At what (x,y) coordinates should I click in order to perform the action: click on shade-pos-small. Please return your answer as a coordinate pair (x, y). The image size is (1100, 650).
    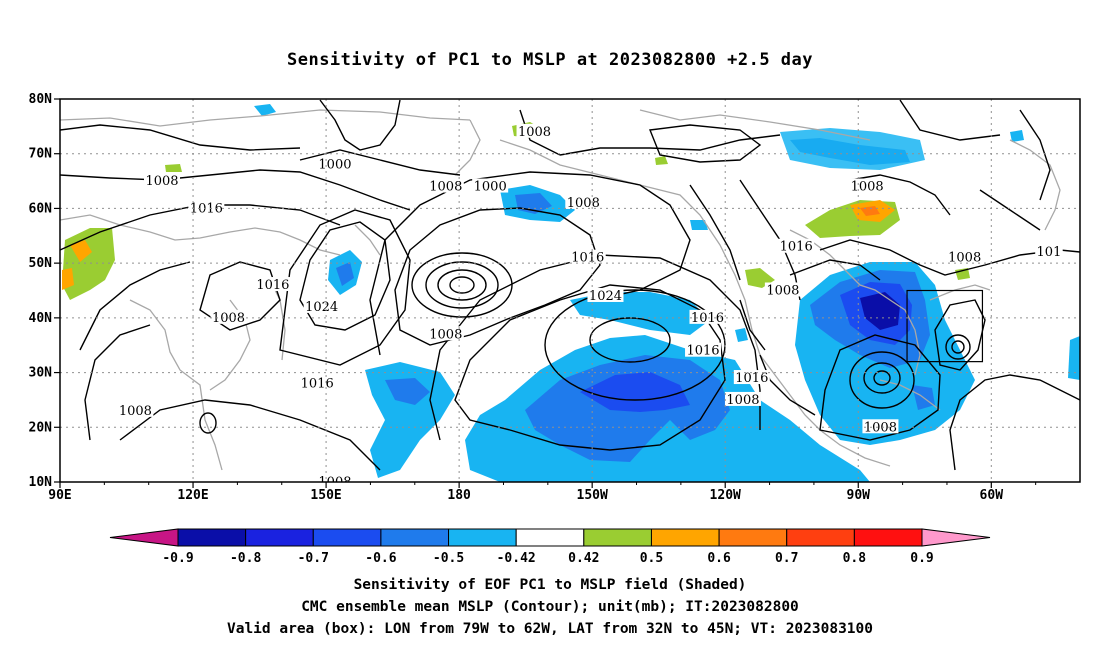
    Looking at the image, I should click on (661, 160).